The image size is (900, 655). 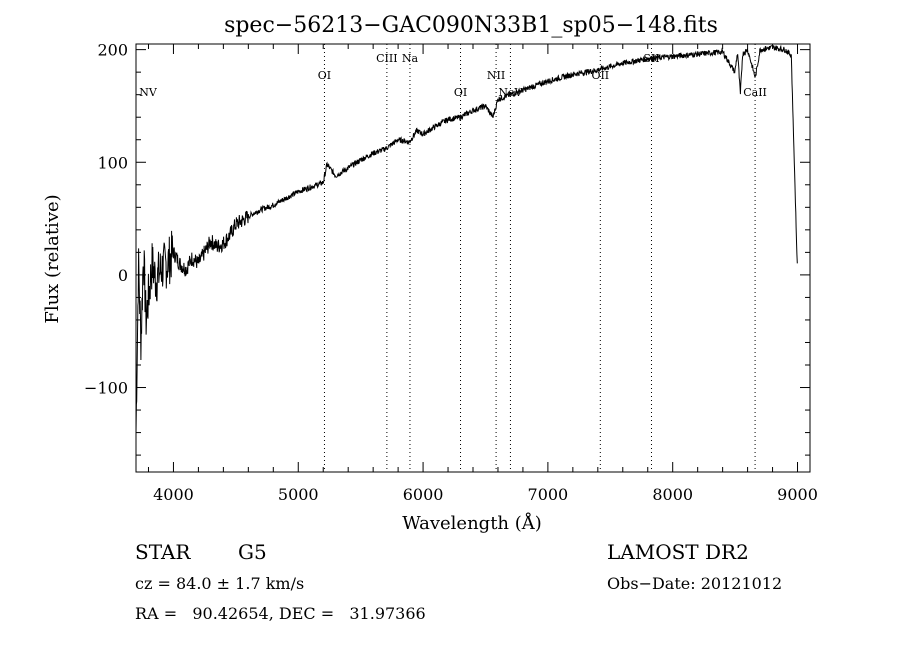 I want to click on y-tick-label-1: 0, so click(x=123, y=275).